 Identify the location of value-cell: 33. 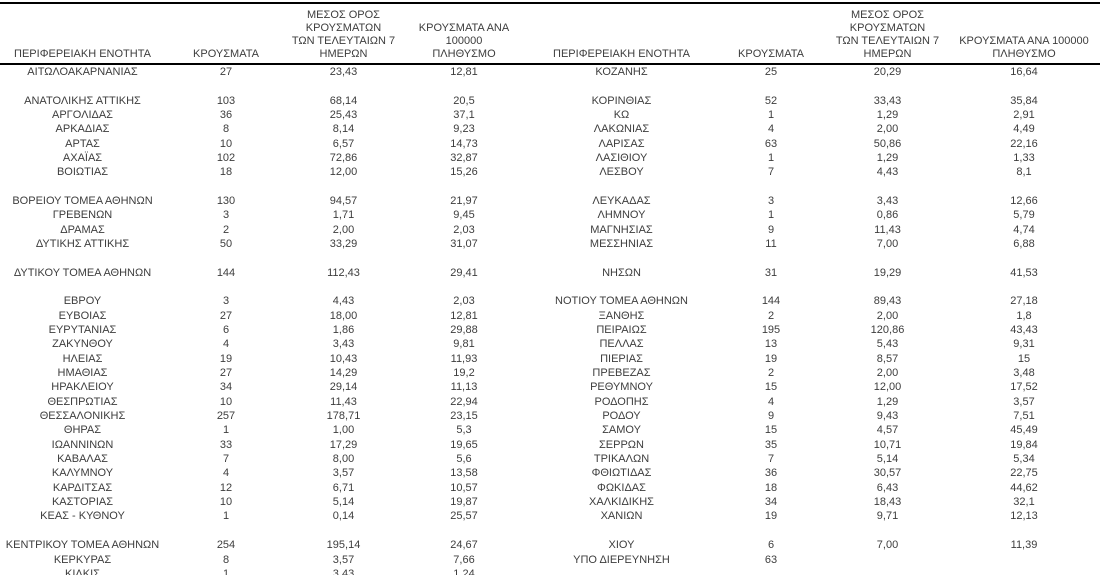
(226, 444).